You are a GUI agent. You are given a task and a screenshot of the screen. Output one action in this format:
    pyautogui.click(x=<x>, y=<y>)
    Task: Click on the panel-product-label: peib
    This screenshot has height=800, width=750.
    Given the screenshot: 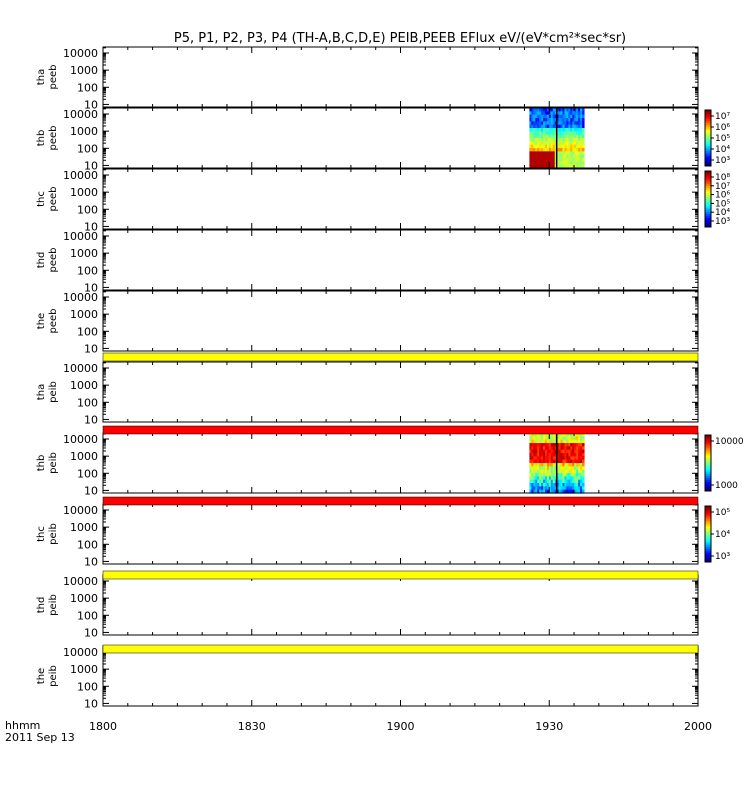 What is the action you would take?
    pyautogui.click(x=53, y=605)
    